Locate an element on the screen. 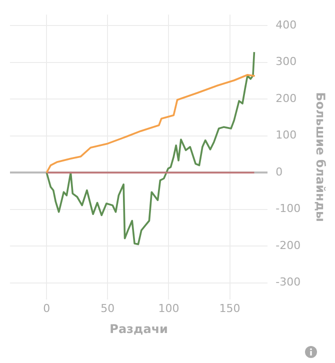 The width and height of the screenshot is (335, 363). x-tick-label: 100 is located at coordinates (169, 308).